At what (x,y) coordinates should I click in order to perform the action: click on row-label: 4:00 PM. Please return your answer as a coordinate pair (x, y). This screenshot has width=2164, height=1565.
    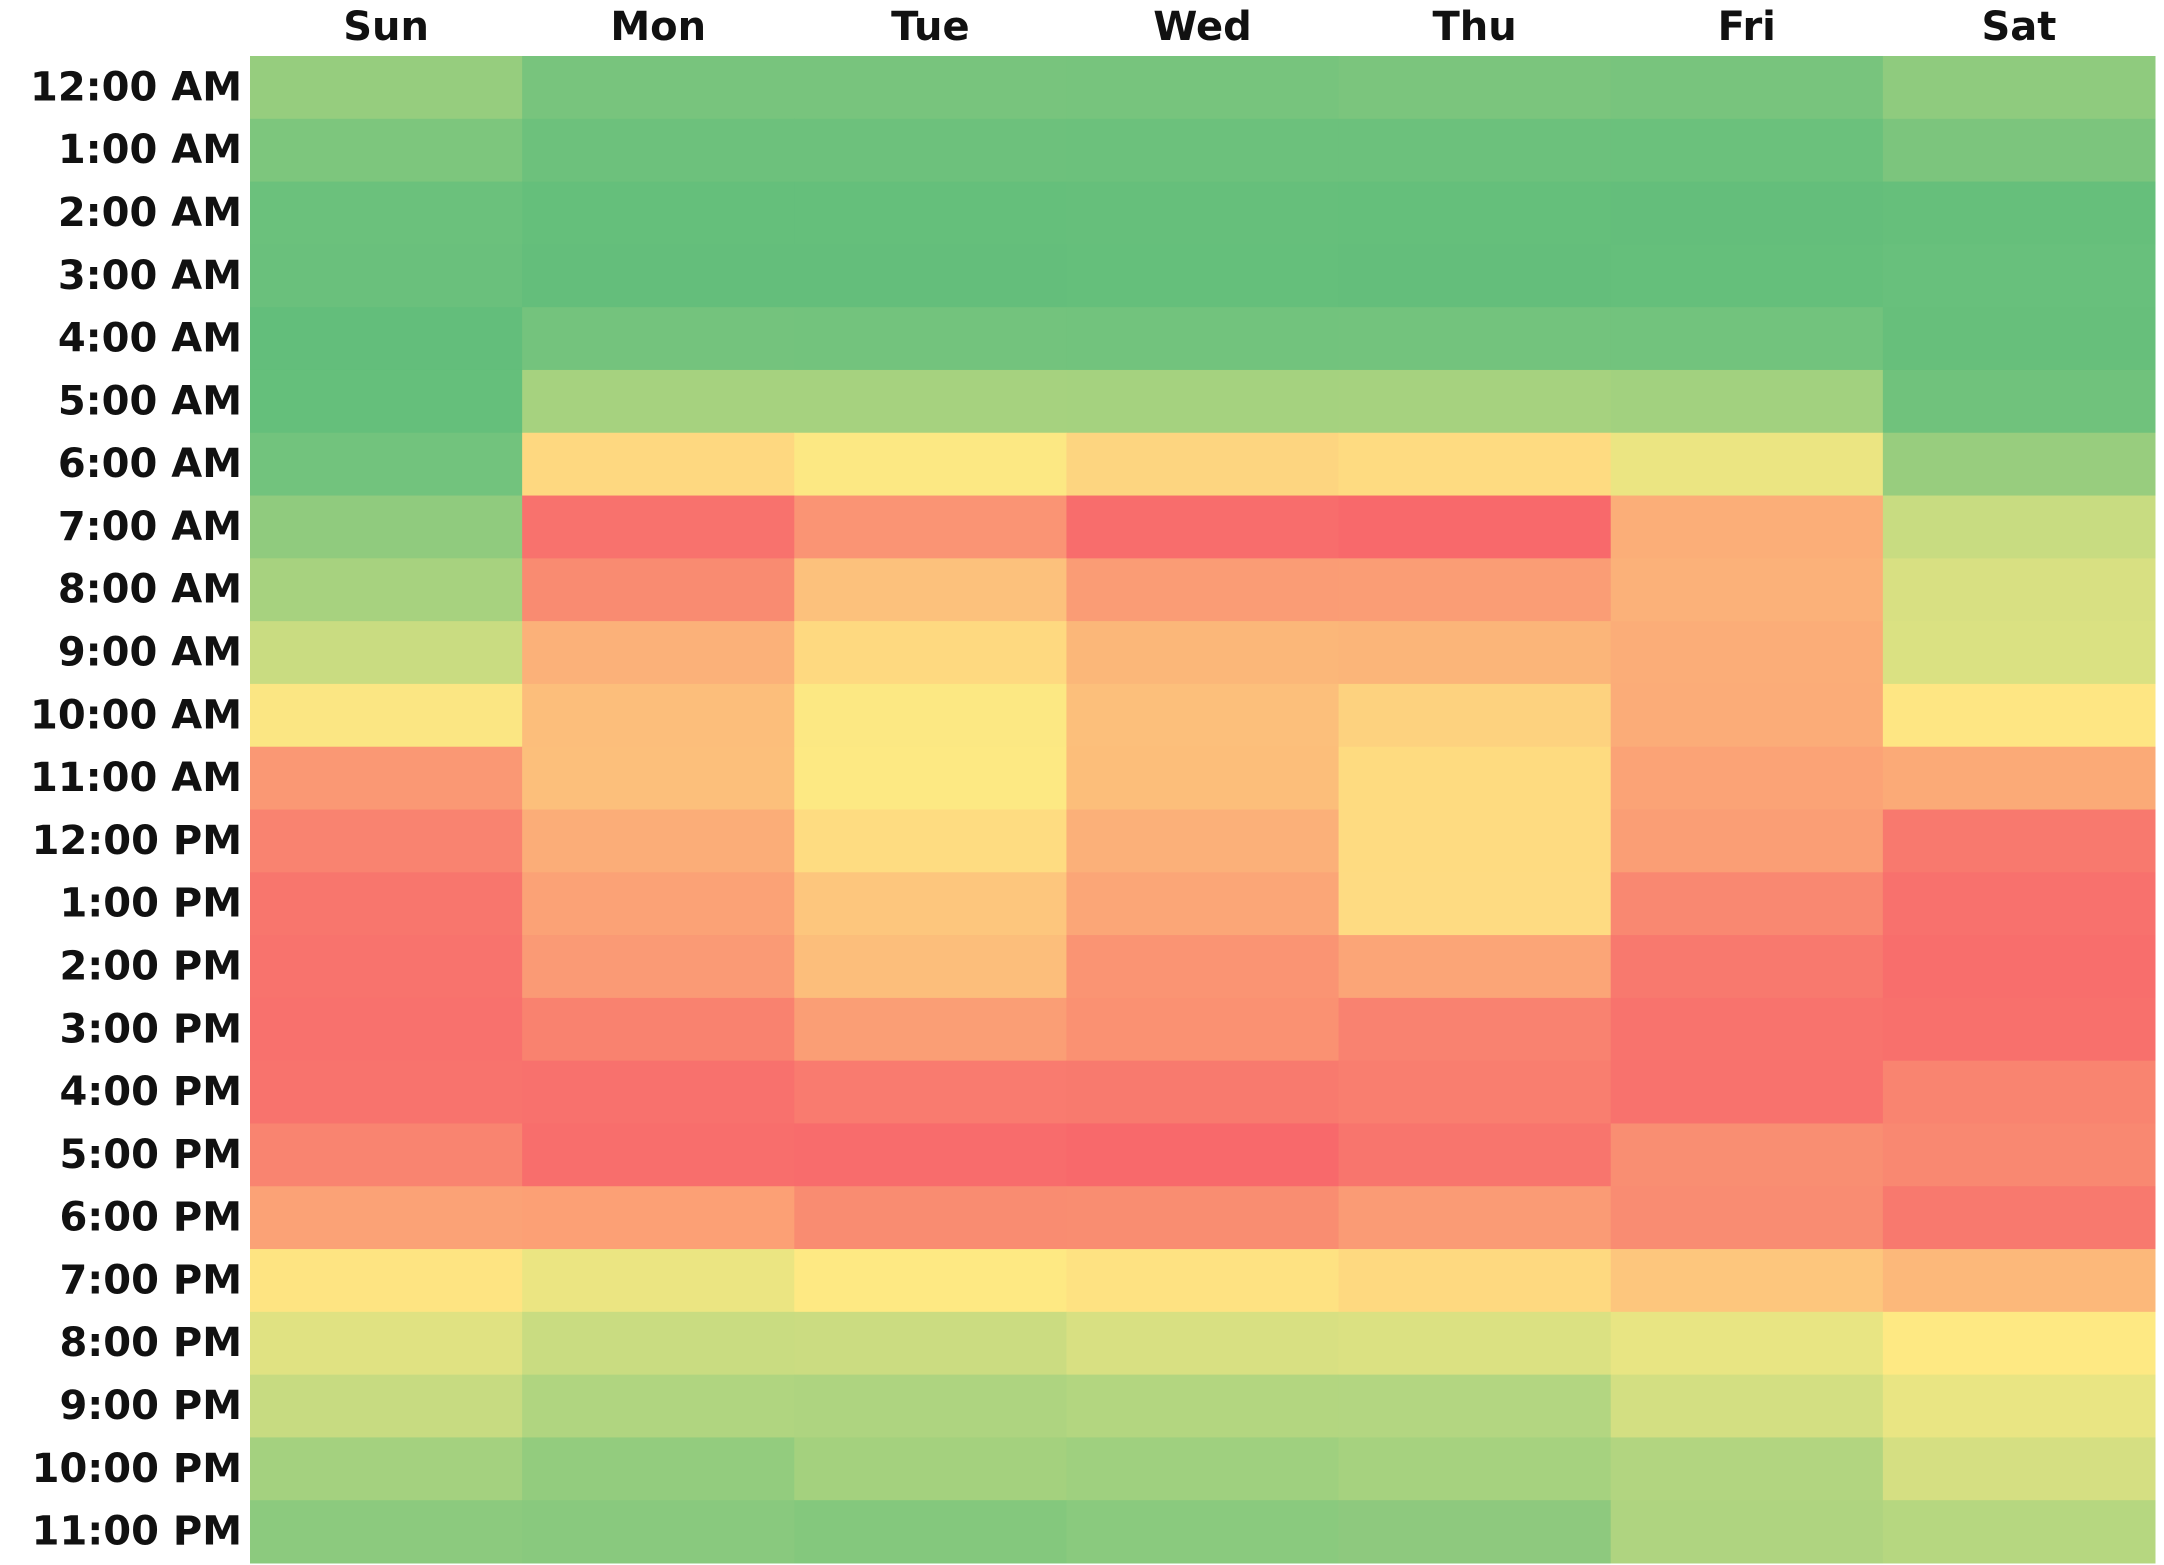
    Looking at the image, I should click on (150, 1092).